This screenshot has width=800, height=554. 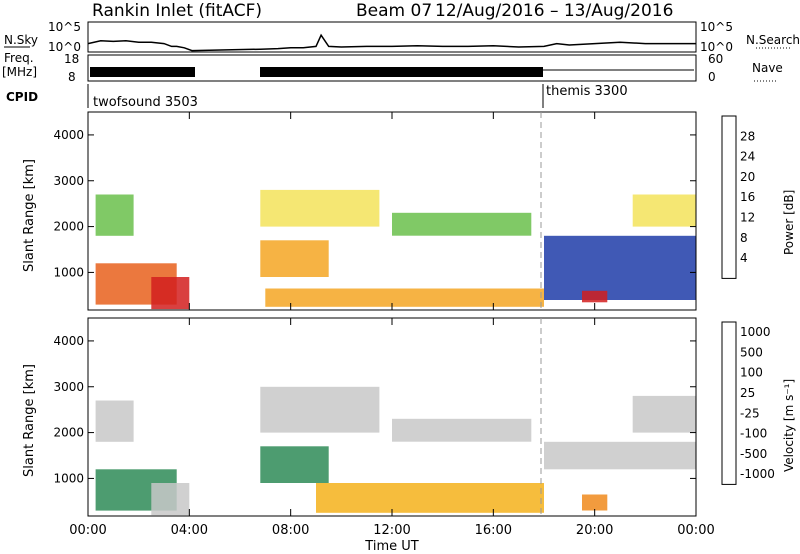 I want to click on noise-left-label: N.Sky, so click(x=21, y=40).